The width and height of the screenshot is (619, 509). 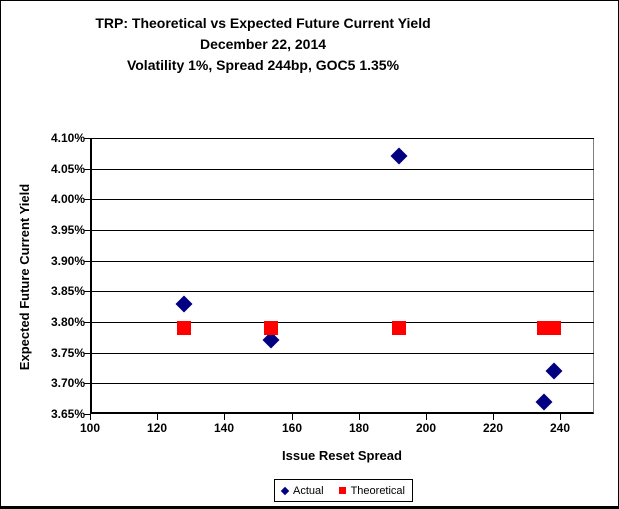 What do you see at coordinates (292, 428) in the screenshot?
I see `x-tick-label: 160` at bounding box center [292, 428].